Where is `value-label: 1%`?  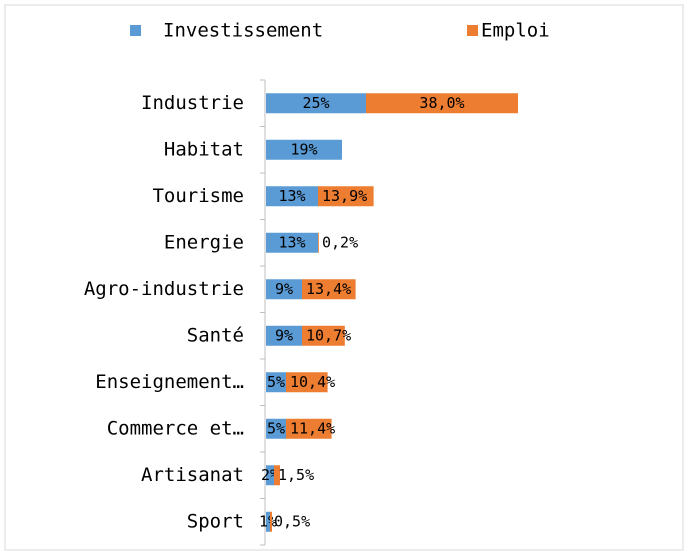 value-label: 1% is located at coordinates (268, 521).